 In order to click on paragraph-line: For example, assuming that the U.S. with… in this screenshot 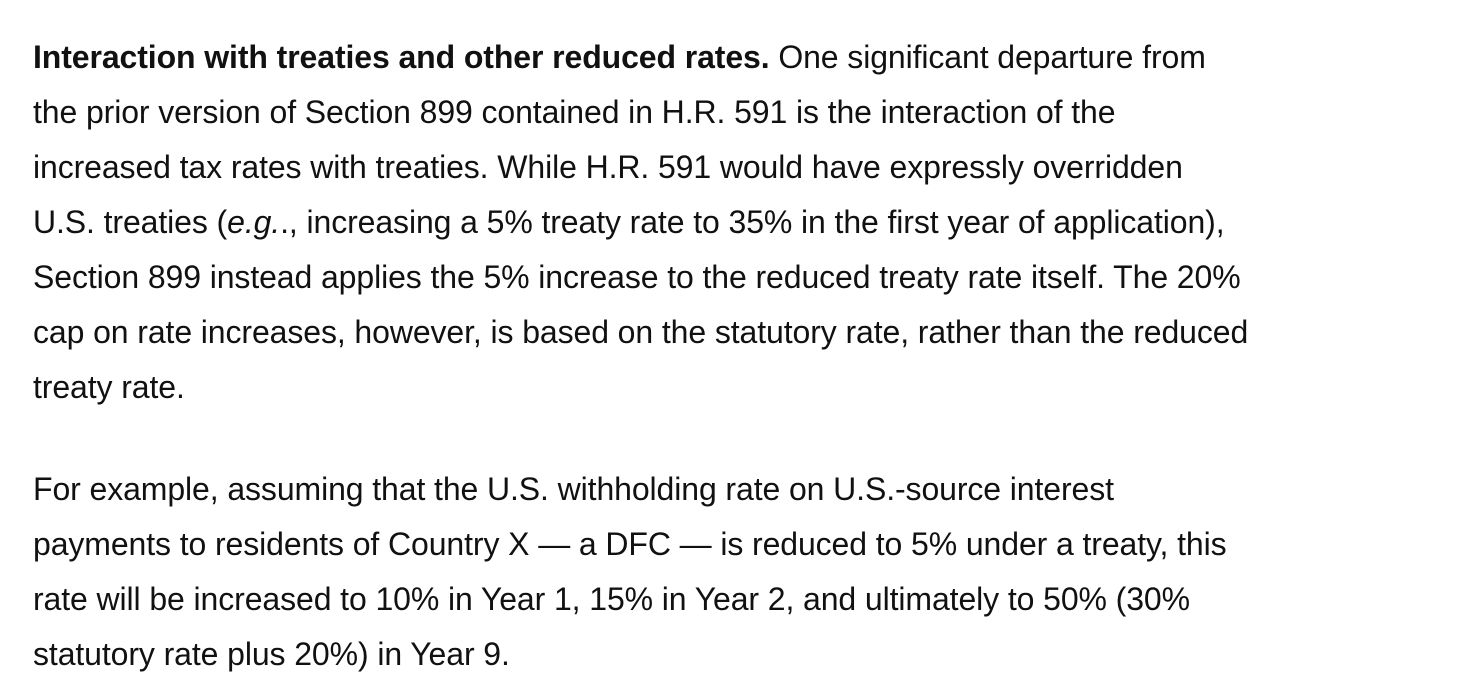, I will do `click(573, 489)`.